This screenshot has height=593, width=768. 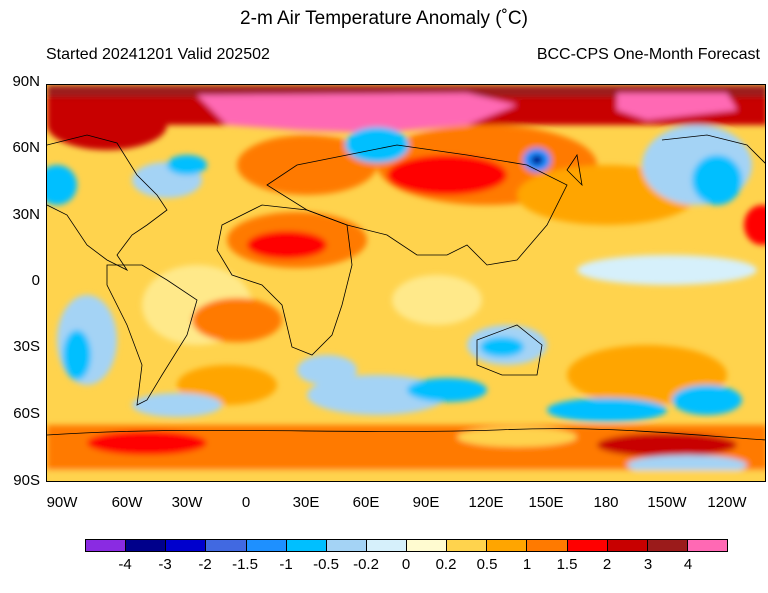 What do you see at coordinates (486, 502) in the screenshot?
I see `lon-label-120e: 120E` at bounding box center [486, 502].